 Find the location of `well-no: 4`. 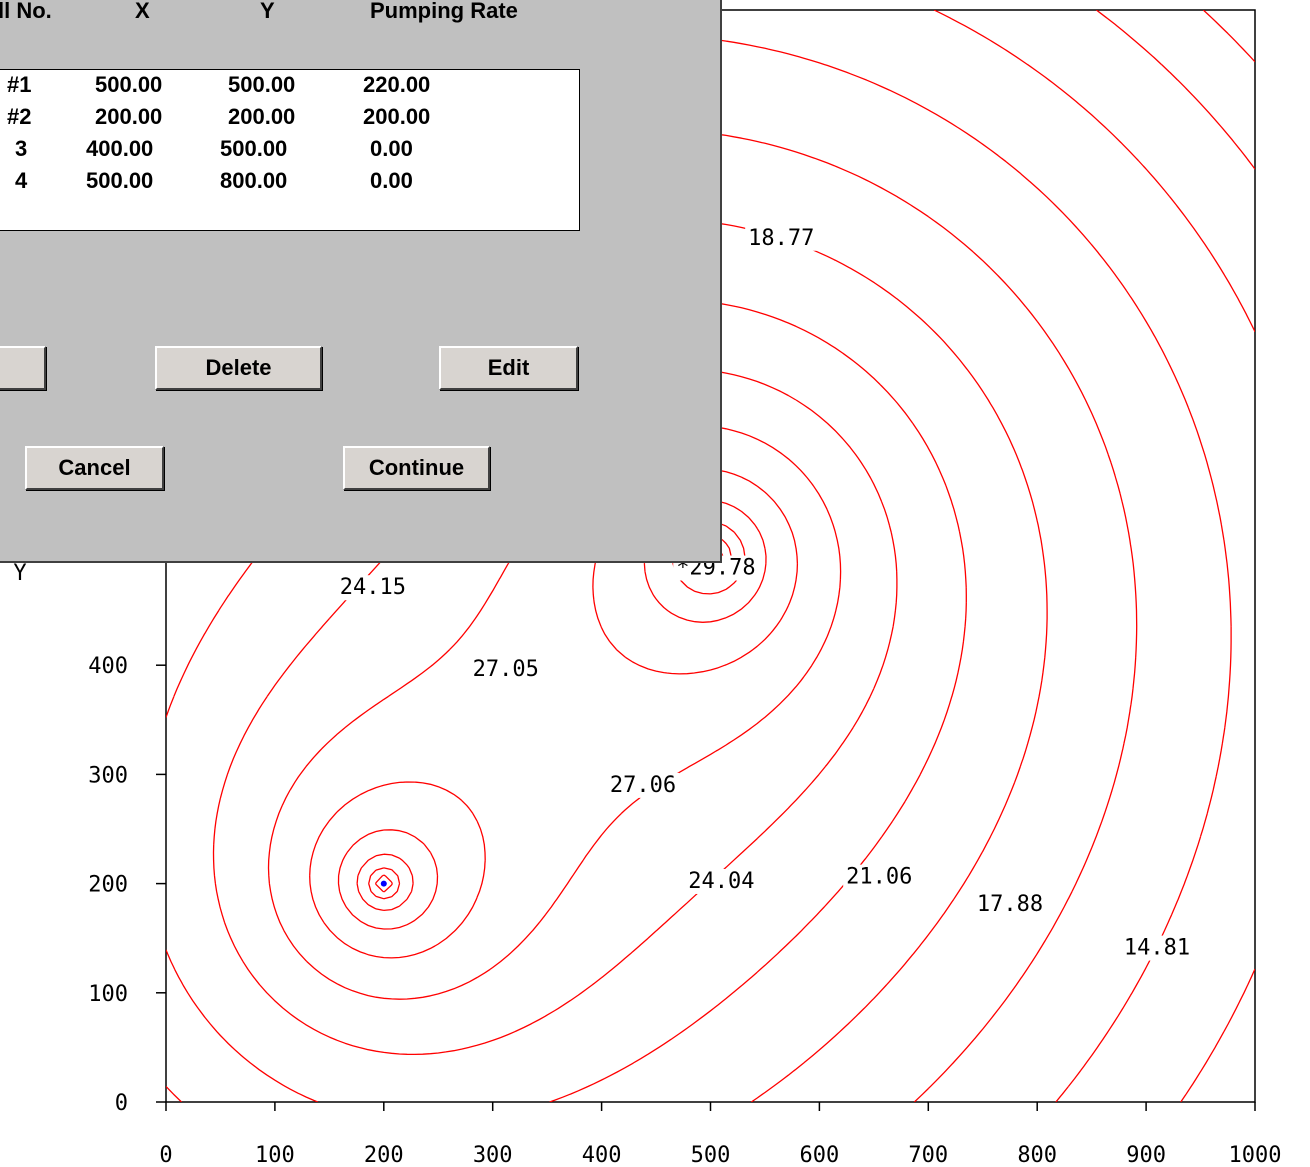

well-no: 4 is located at coordinates (21, 180).